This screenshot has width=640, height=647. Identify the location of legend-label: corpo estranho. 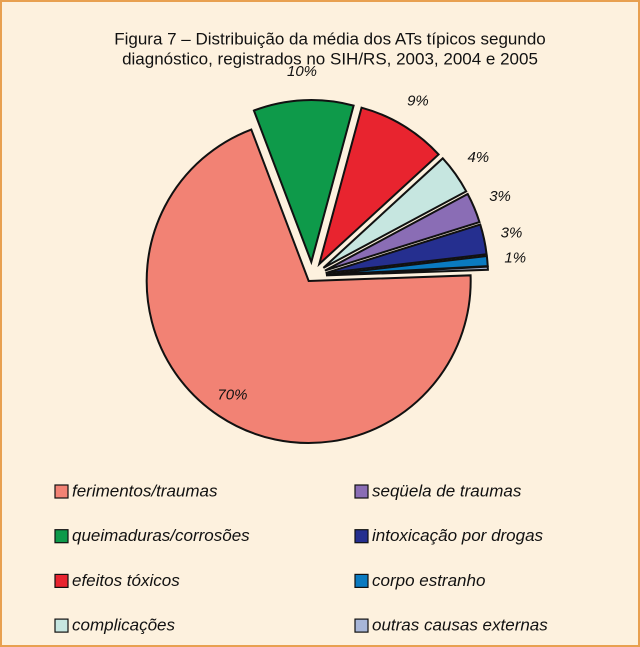
(428, 580).